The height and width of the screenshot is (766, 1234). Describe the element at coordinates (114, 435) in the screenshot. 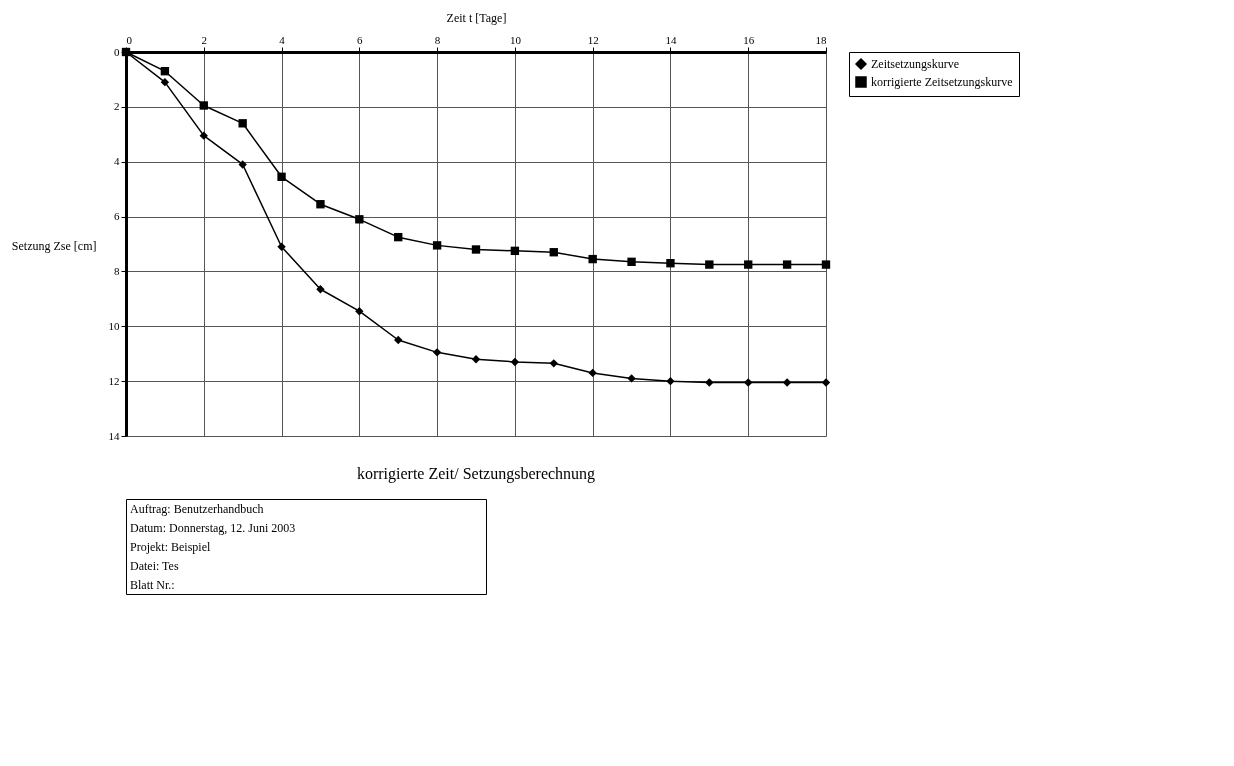

I see `y-tick-label: 14` at that location.